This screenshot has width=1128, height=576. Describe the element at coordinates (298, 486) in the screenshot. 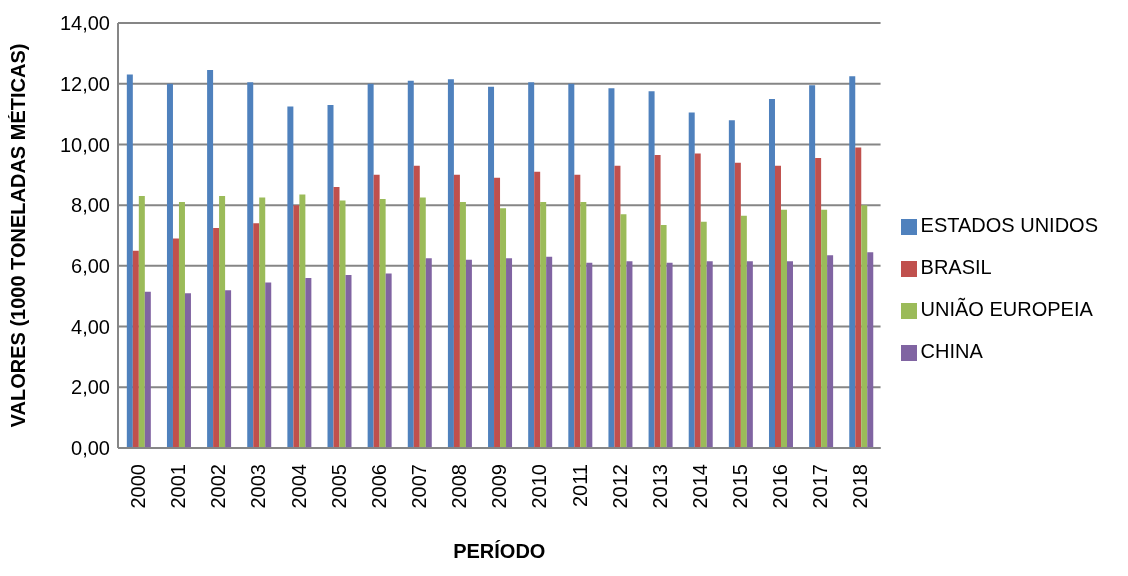

I see `x-tick-label: 2004` at that location.